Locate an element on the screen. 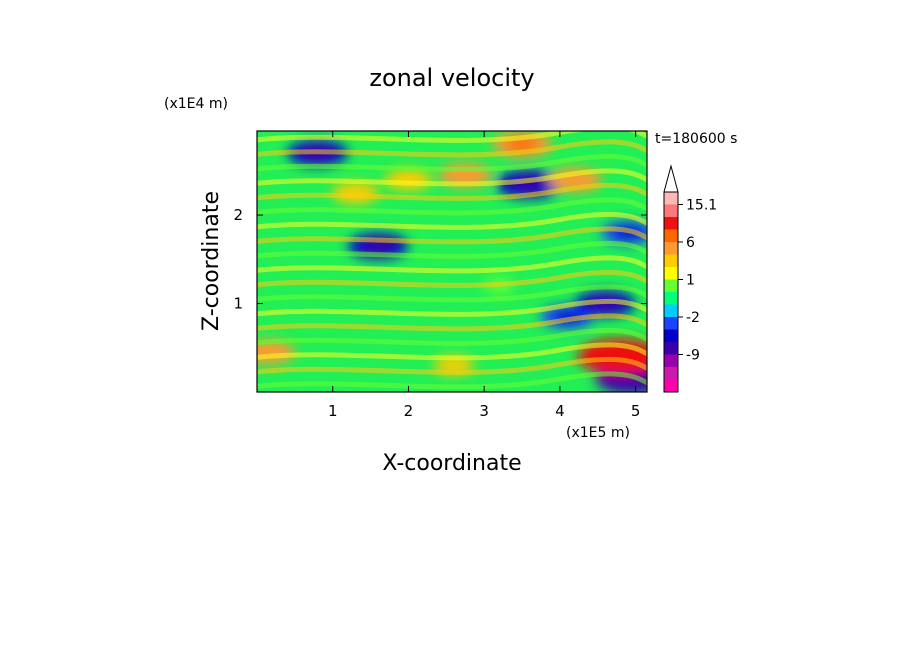 This screenshot has height=654, width=904. colorbar-label: 15.1 is located at coordinates (701, 206).